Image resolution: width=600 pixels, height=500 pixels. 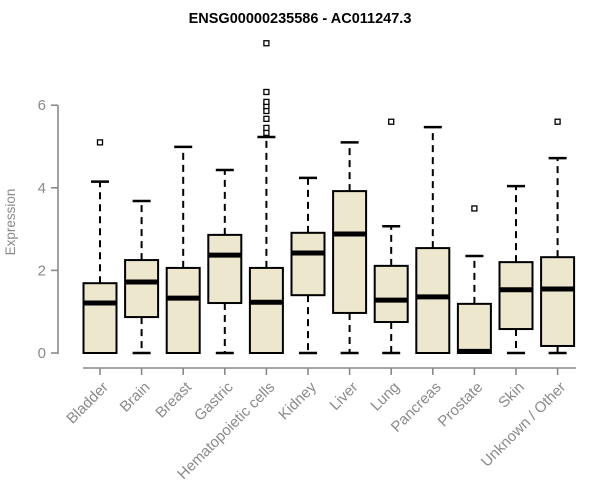 What do you see at coordinates (42, 270) in the screenshot?
I see `y-tick-label: 2` at bounding box center [42, 270].